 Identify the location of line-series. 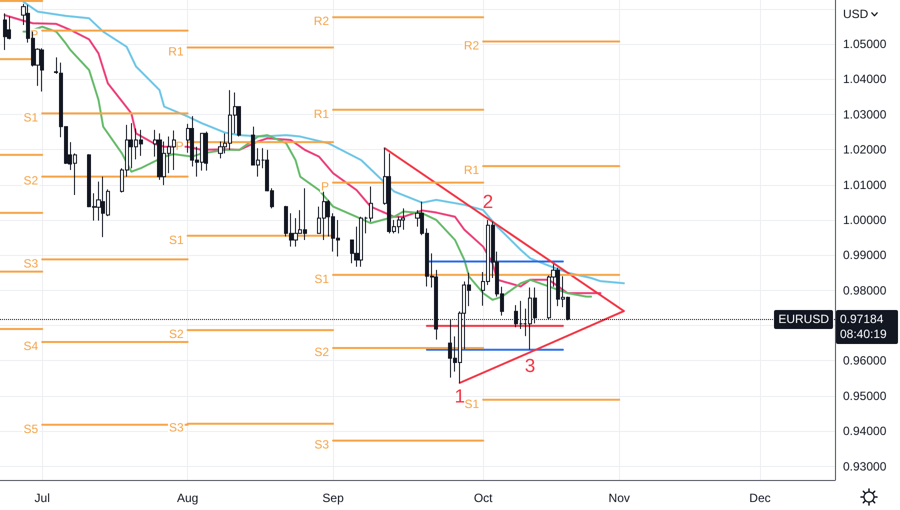
(504, 265).